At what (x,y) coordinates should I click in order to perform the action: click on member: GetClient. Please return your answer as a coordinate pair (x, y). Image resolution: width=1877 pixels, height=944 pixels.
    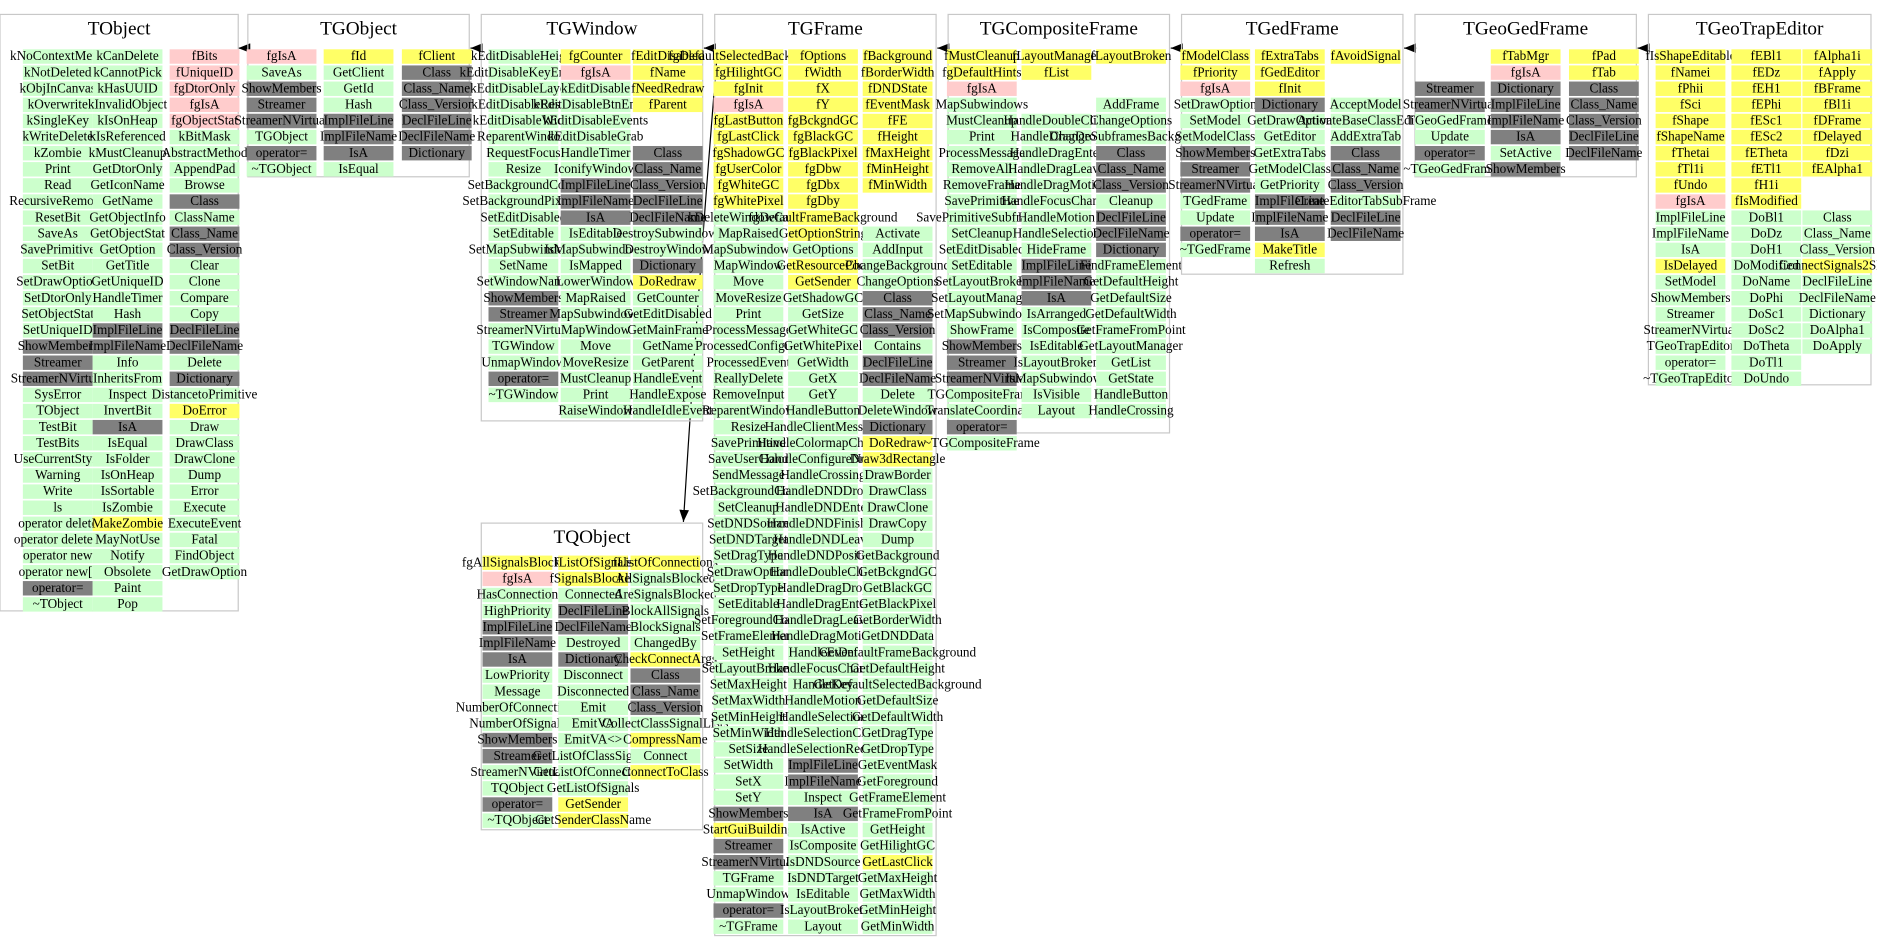
    Looking at the image, I should click on (358, 72).